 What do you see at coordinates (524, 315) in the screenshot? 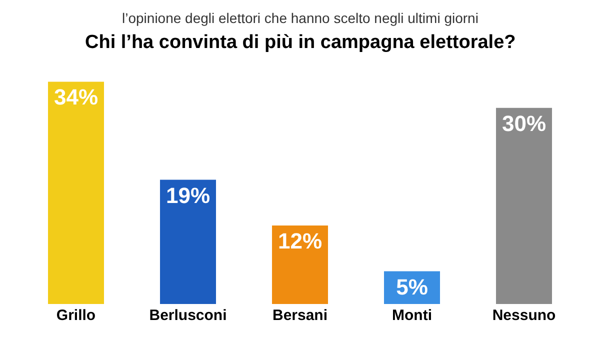
I see `x-tick-label: Nessuno` at bounding box center [524, 315].